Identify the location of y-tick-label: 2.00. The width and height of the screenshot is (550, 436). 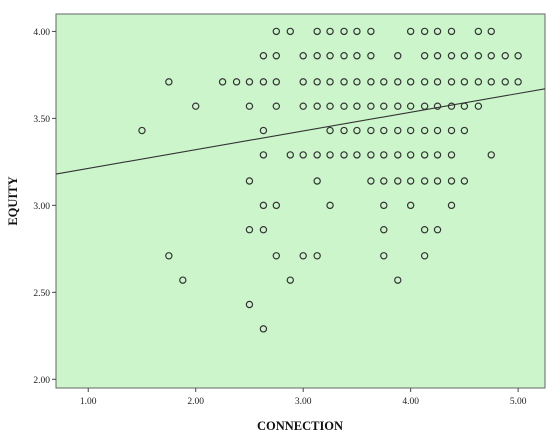
(41, 381).